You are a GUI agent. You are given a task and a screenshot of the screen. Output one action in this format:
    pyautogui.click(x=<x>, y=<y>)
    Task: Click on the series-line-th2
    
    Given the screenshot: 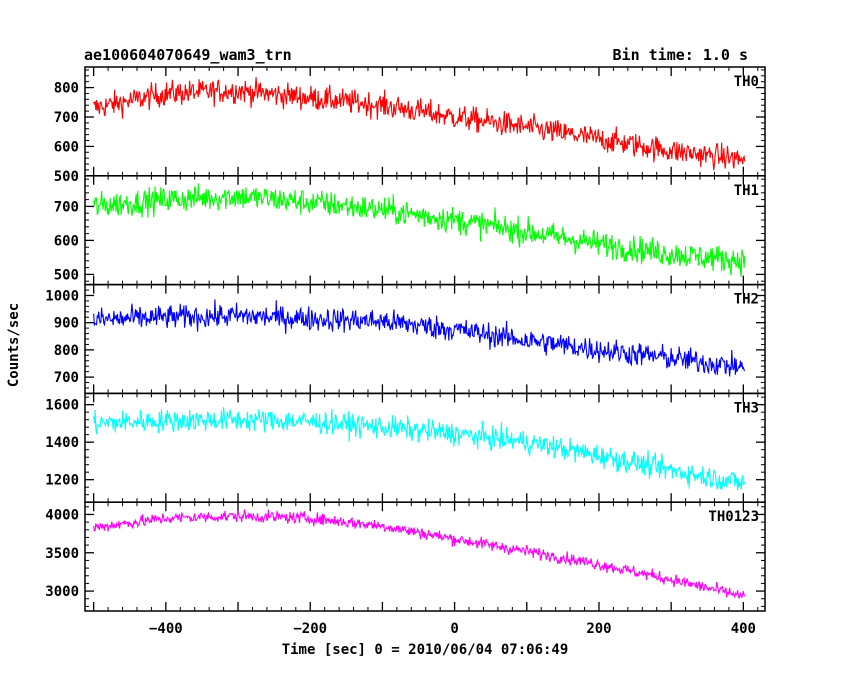 What is the action you would take?
    pyautogui.click(x=419, y=338)
    